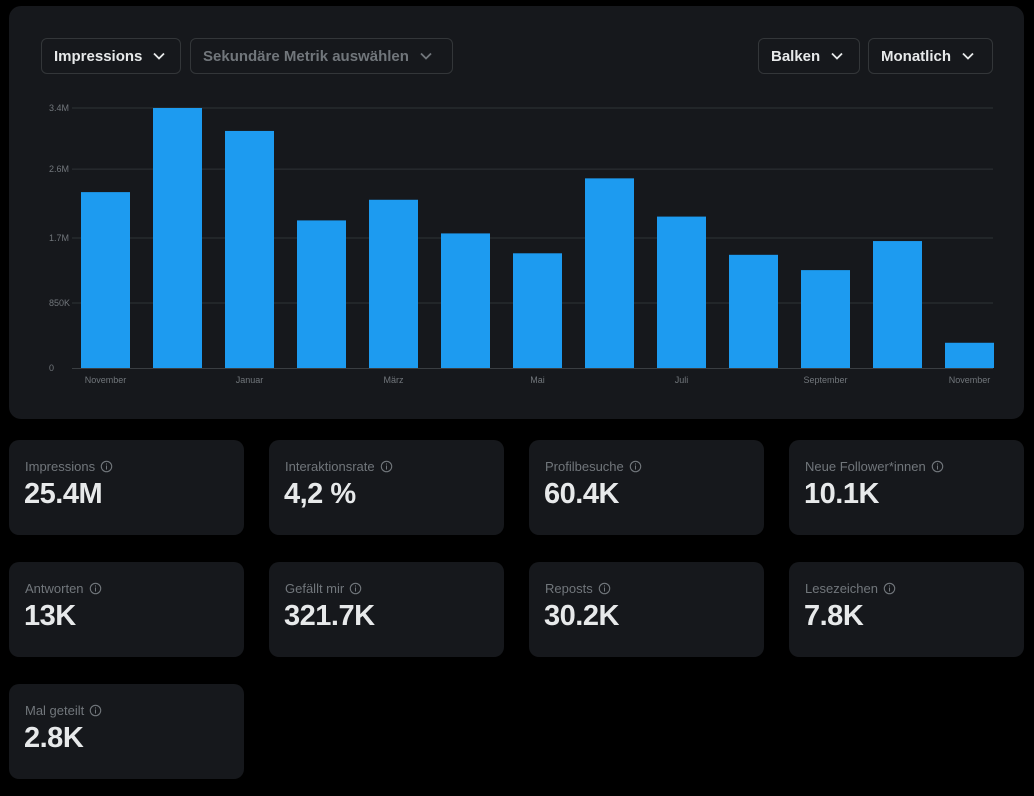  I want to click on stat-label: Neue Follower*innen, so click(865, 466).